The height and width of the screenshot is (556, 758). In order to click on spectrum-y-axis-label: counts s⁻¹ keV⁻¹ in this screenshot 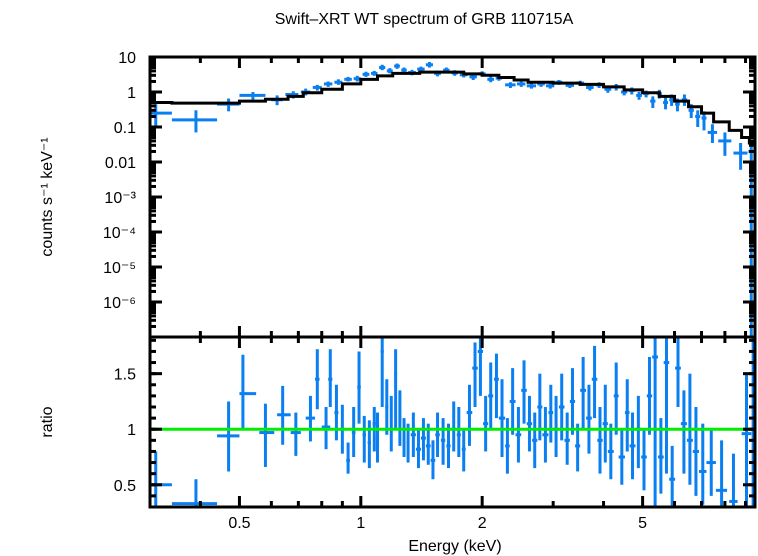, I will do `click(47, 196)`.